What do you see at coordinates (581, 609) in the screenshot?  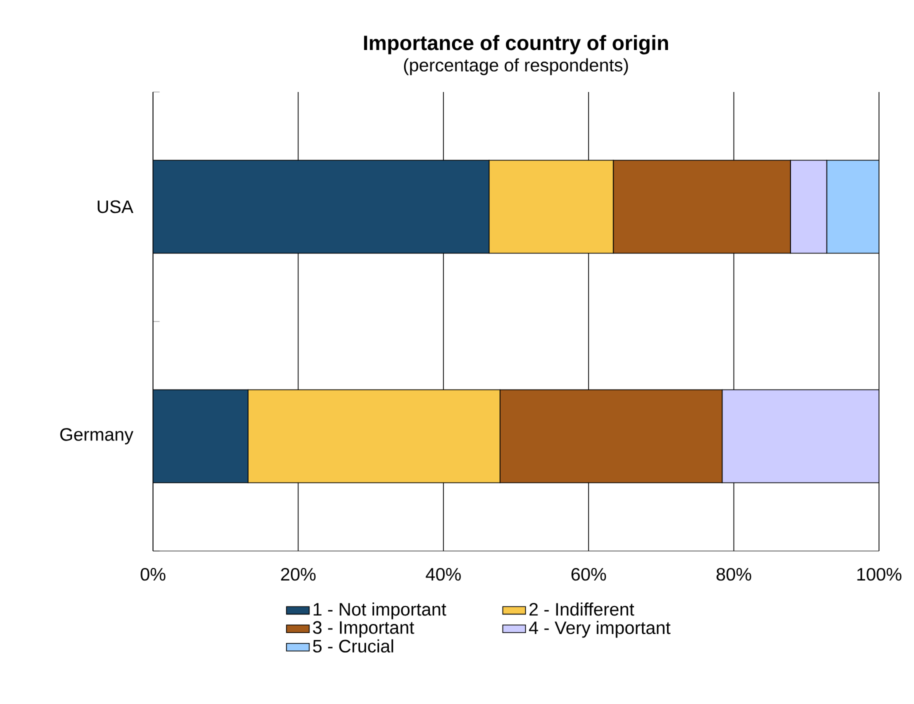 I see `legend-label: 2 - Indifferent` at bounding box center [581, 609].